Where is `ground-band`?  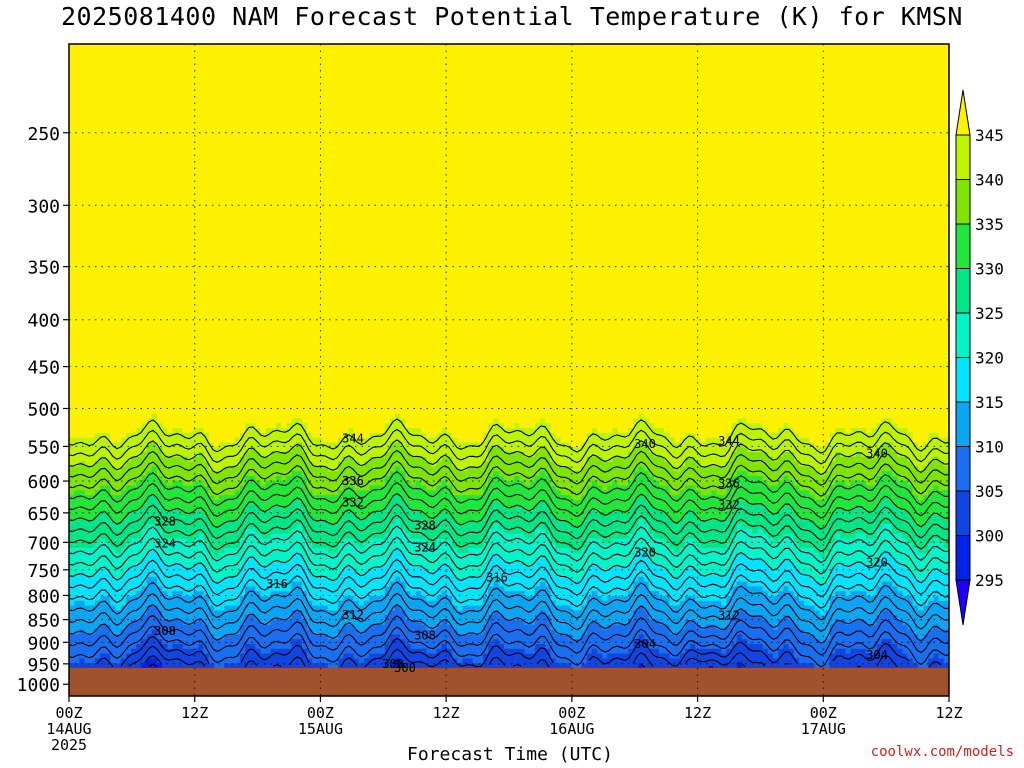
ground-band is located at coordinates (509, 682).